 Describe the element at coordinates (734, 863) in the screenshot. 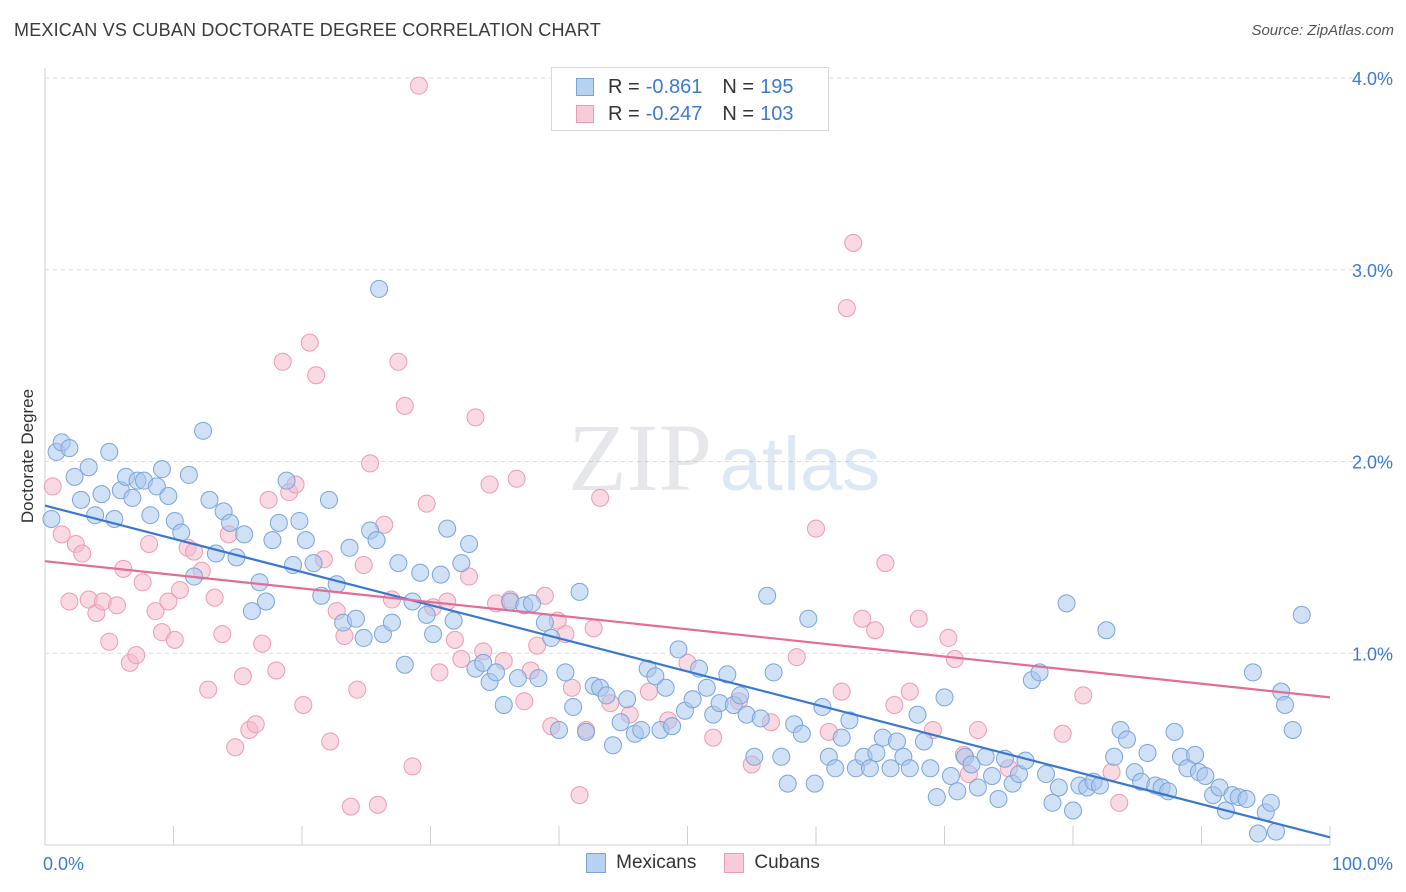

I see `cubans-legend-swatch` at that location.